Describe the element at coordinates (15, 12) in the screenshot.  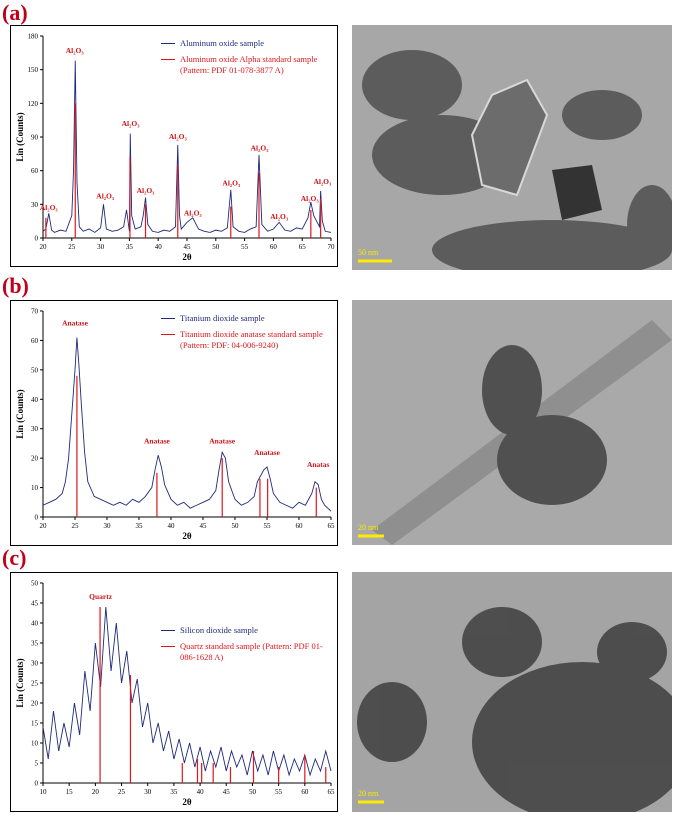
I see `panel-label: (a)` at that location.